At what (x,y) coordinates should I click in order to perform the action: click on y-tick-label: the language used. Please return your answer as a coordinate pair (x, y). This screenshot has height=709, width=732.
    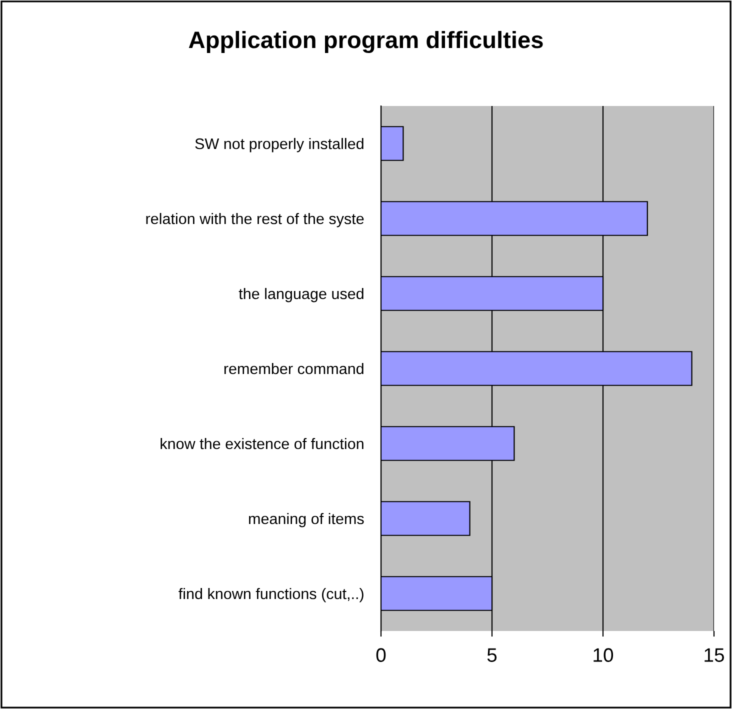
    Looking at the image, I should click on (301, 295).